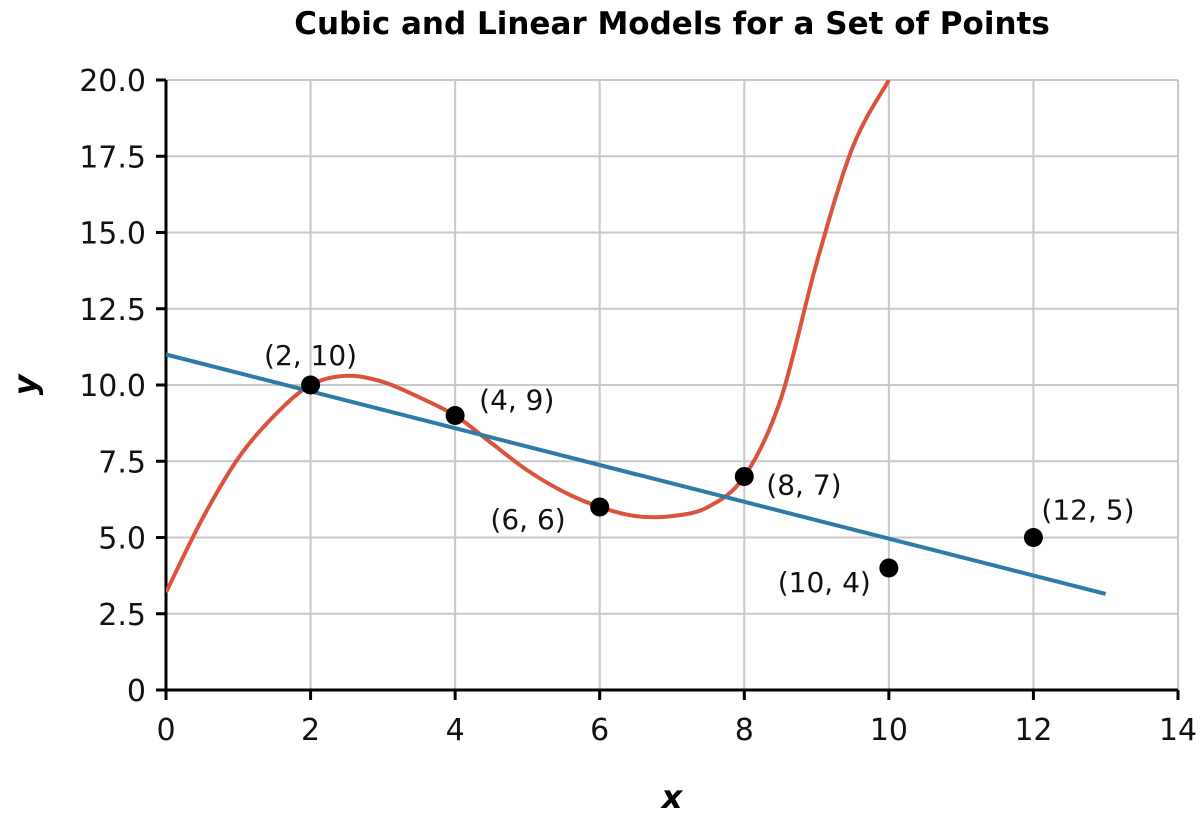  I want to click on y-tick-label: 20.0, so click(112, 81).